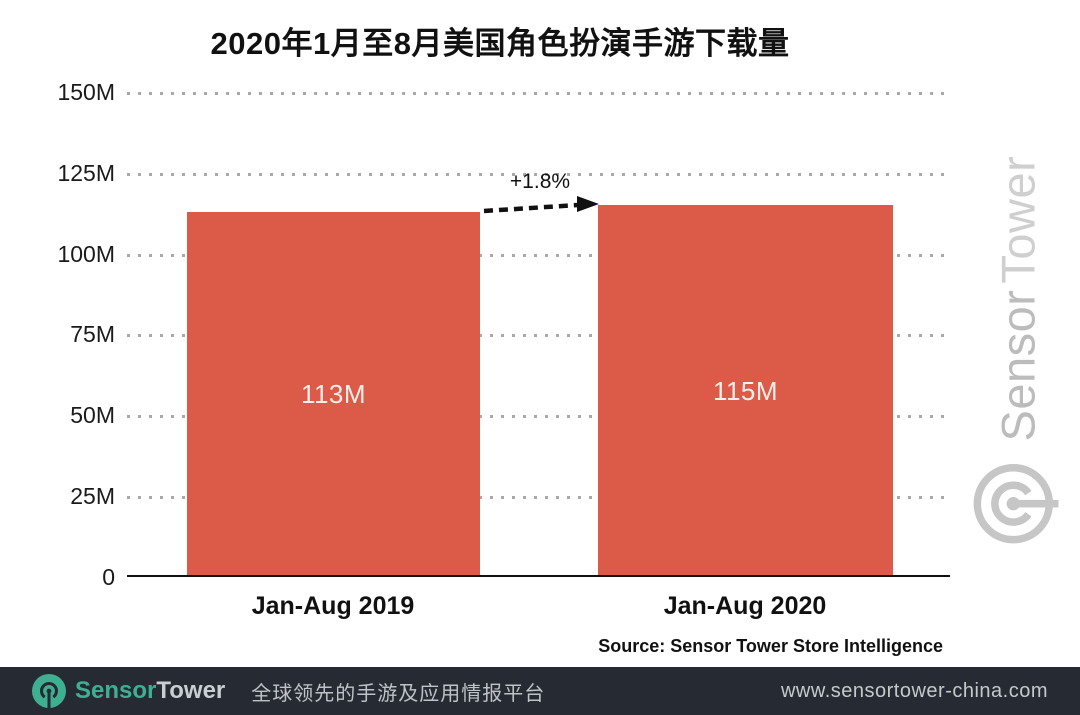 The height and width of the screenshot is (715, 1080). Describe the element at coordinates (86, 173) in the screenshot. I see `y-tick-125m: 125M` at that location.